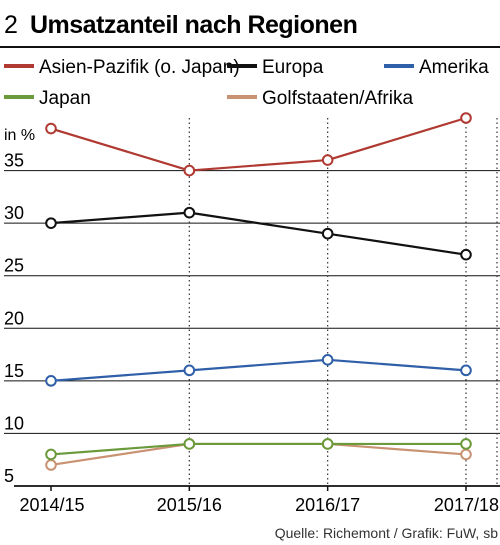 The image size is (500, 545). What do you see at coordinates (14, 213) in the screenshot?
I see `y-tick-label: 30` at bounding box center [14, 213].